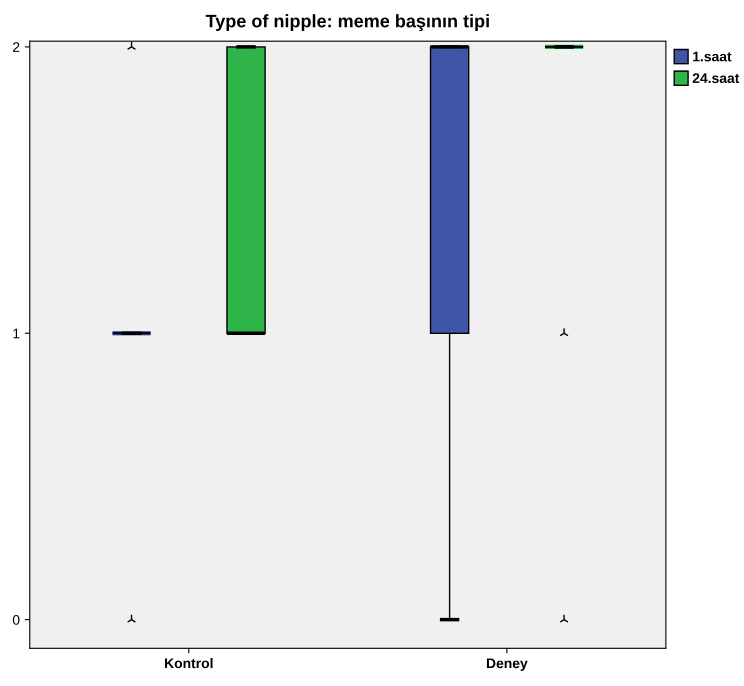 This screenshot has width=744, height=686. Describe the element at coordinates (347, 23) in the screenshot. I see `chart-title: Type of nipple: meme başının tipi` at that location.